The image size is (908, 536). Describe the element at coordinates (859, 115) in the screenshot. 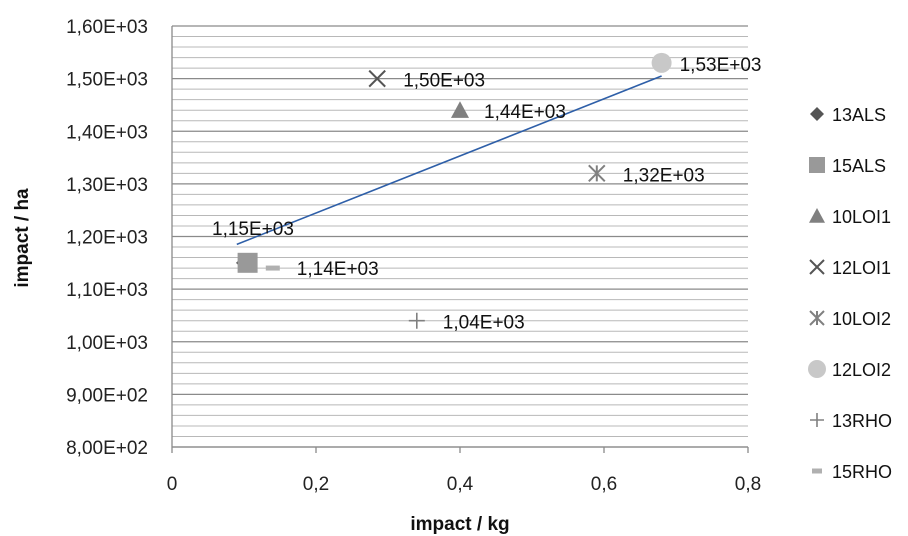

I see `legend-label-13ALS: 13ALS` at that location.